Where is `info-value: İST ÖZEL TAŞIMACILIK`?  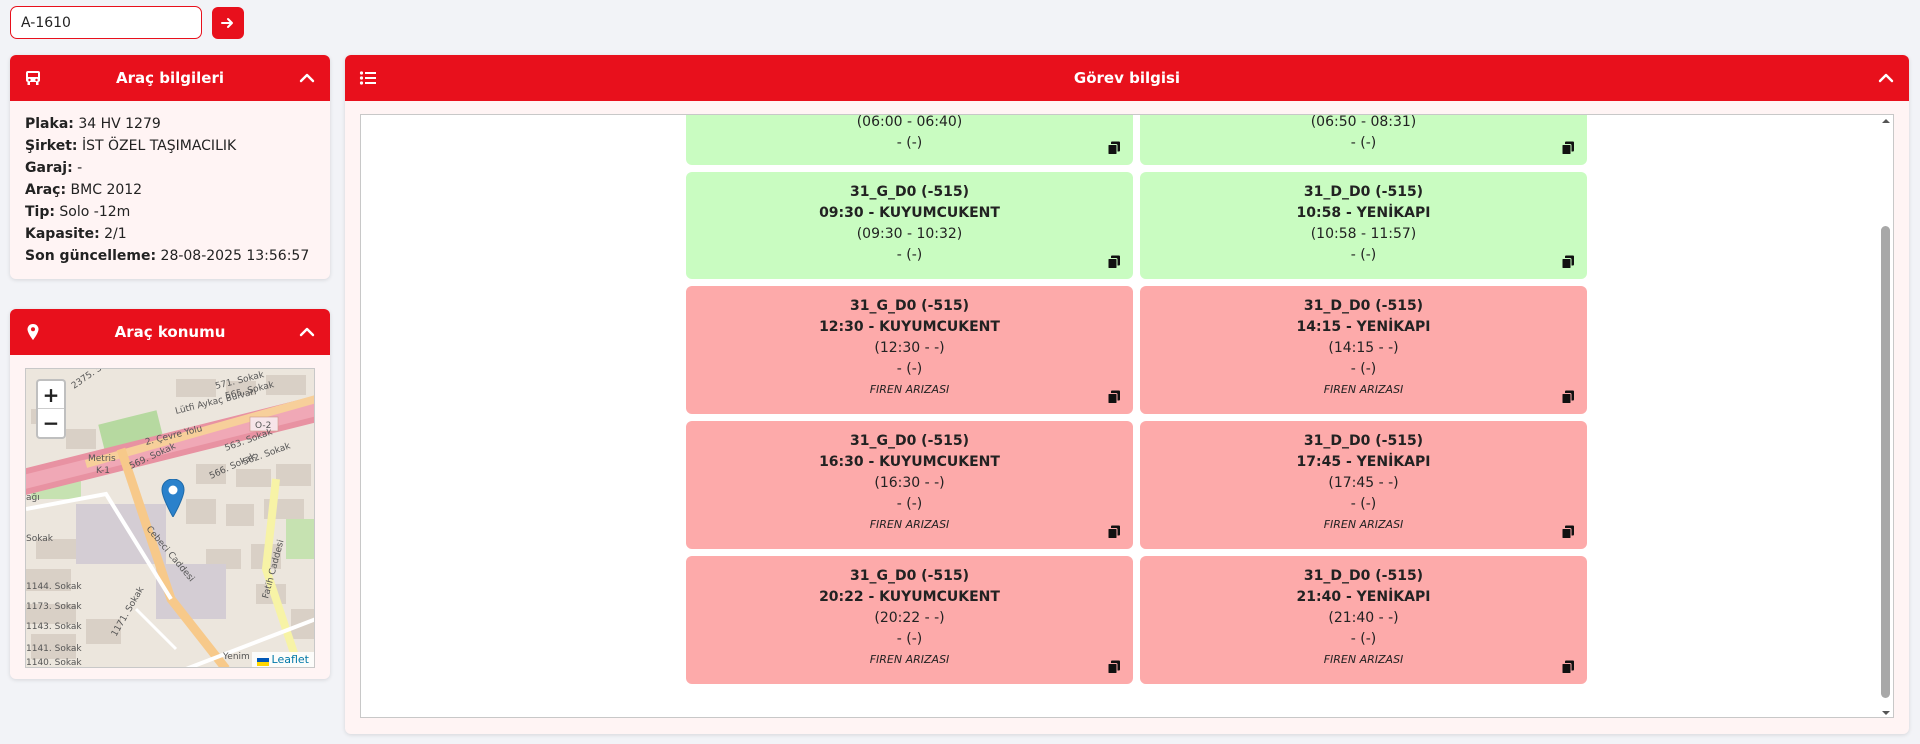 info-value: İST ÖZEL TAŞIMACILIK is located at coordinates (159, 146).